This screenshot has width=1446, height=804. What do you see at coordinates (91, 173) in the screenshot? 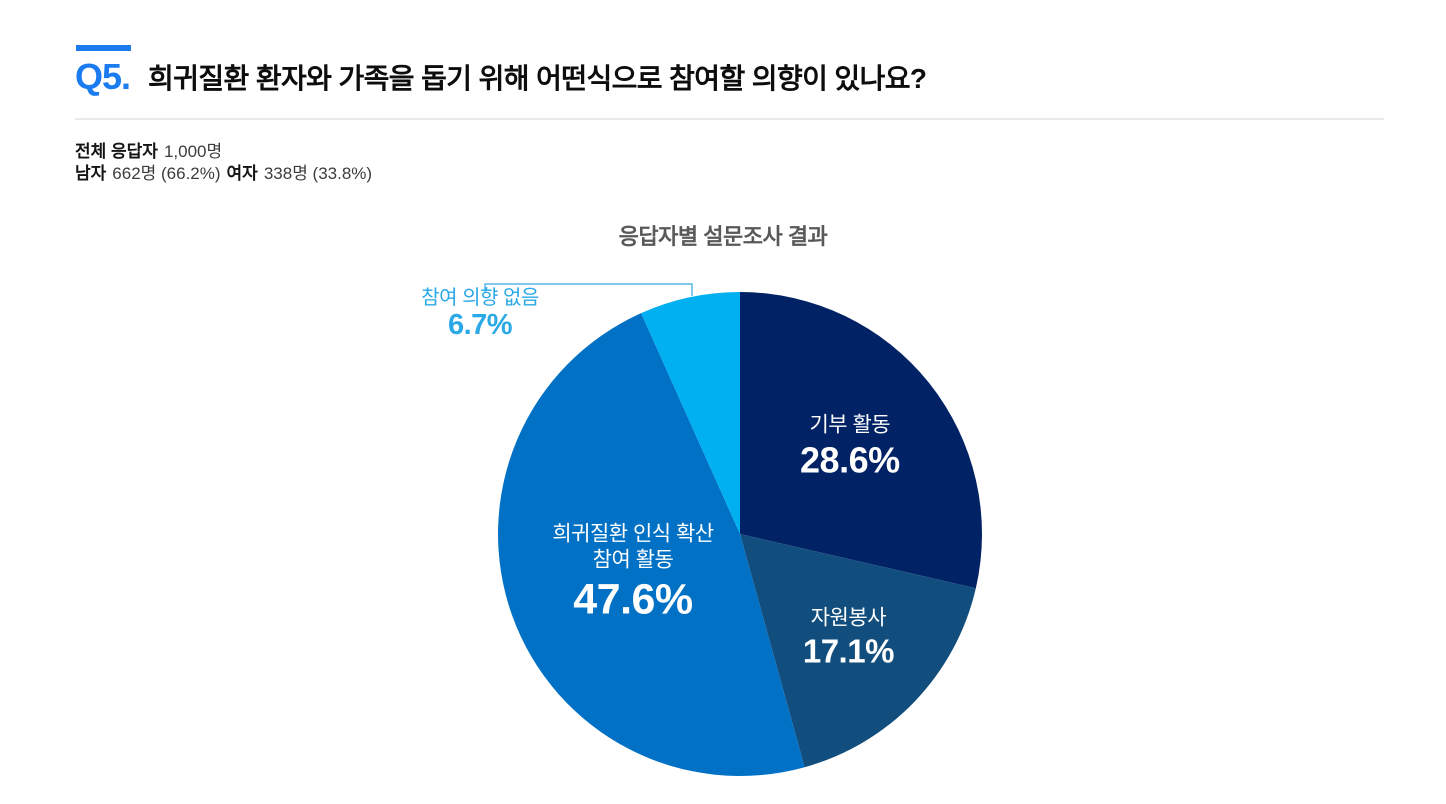
I see `male-label: 남자` at bounding box center [91, 173].